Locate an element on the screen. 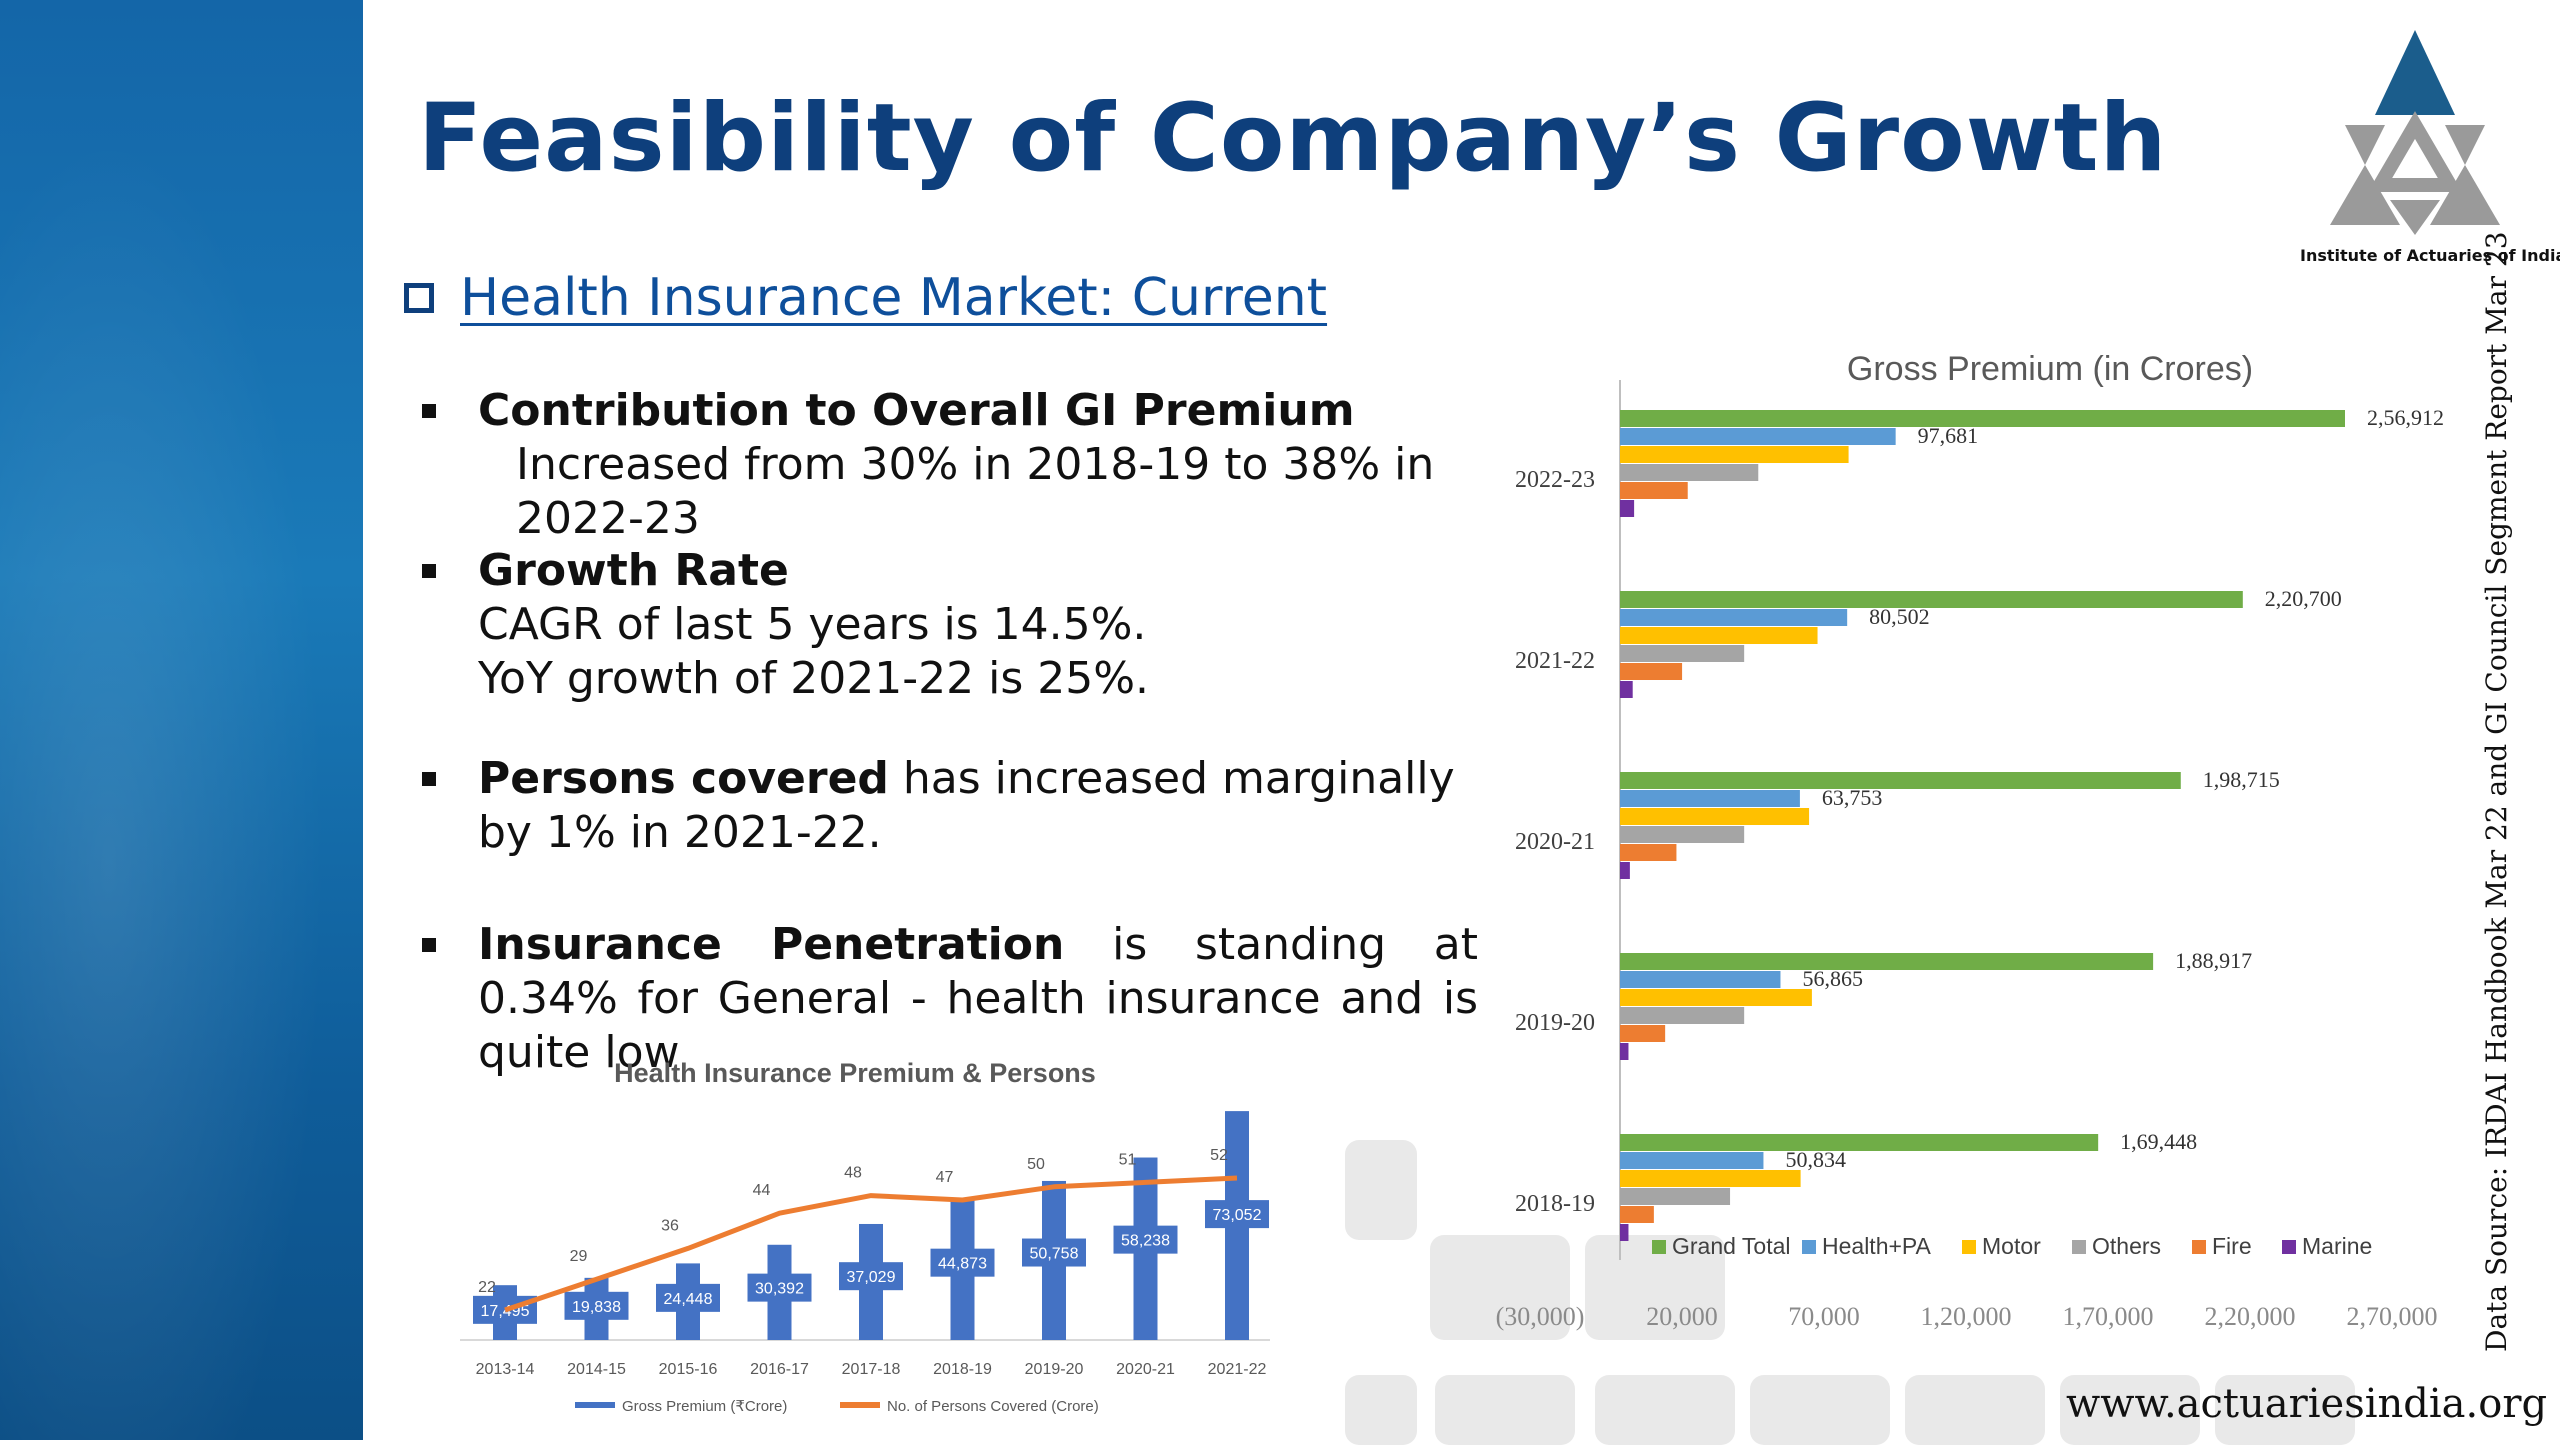 The image size is (2560, 1445). x-tick-label: (30,000) is located at coordinates (1540, 1316).